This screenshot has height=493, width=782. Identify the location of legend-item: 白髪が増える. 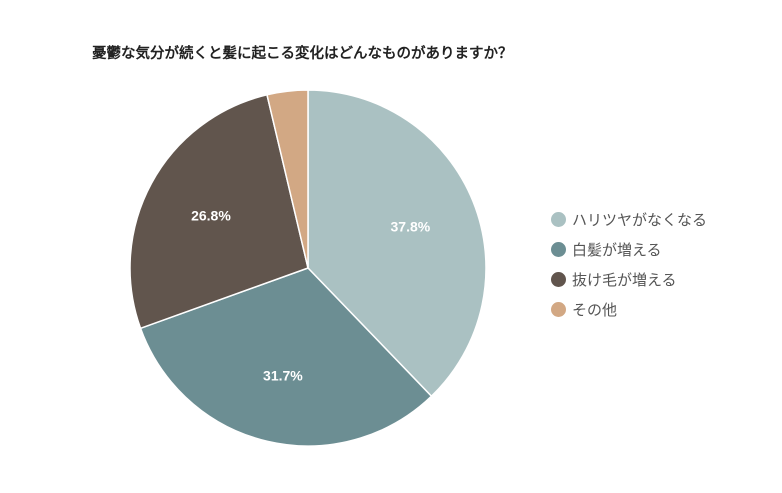
(629, 249).